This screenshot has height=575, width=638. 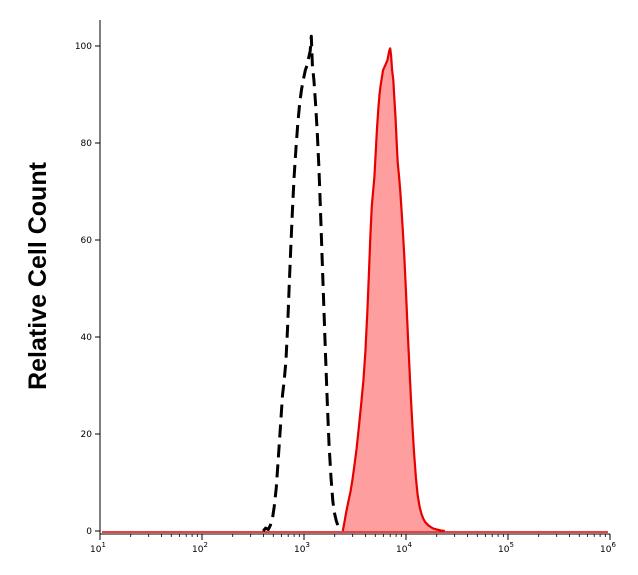 What do you see at coordinates (608, 548) in the screenshot?
I see `x-tick-label-6: 10⁶` at bounding box center [608, 548].